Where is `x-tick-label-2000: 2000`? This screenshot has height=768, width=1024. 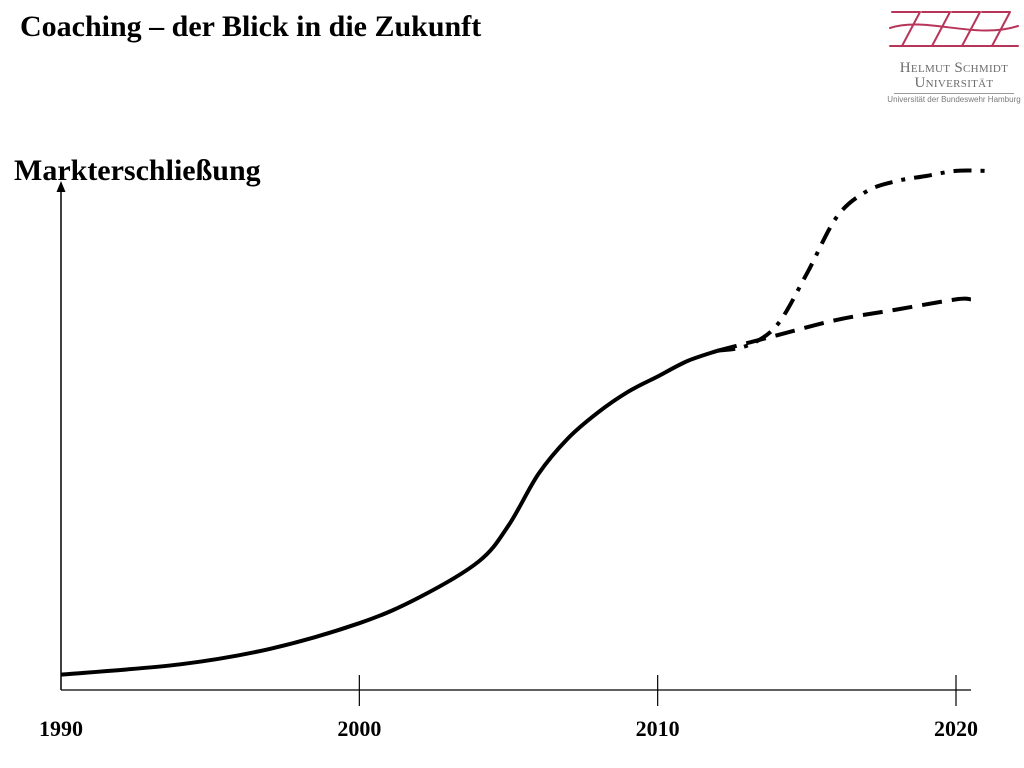 x-tick-label-2000: 2000 is located at coordinates (359, 728).